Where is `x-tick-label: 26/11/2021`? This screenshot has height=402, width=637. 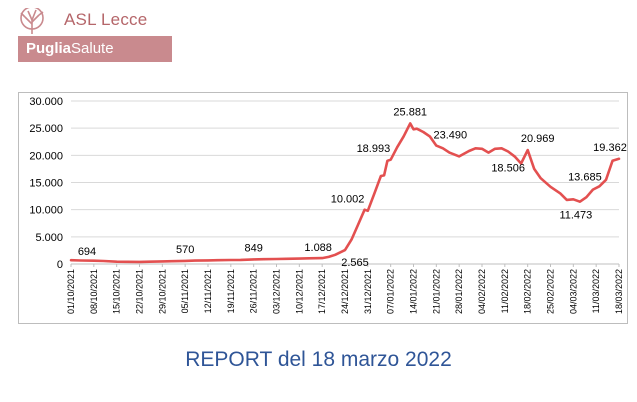
x-tick-label: 26/11/2021 is located at coordinates (254, 291).